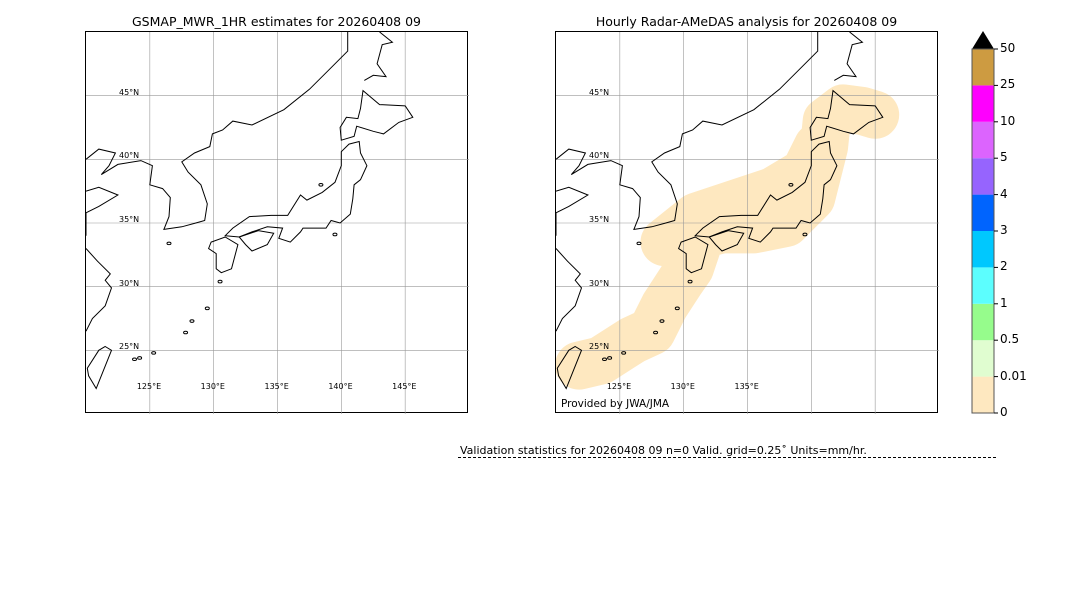  I want to click on colorbar-tick-label: 1, so click(1004, 302).